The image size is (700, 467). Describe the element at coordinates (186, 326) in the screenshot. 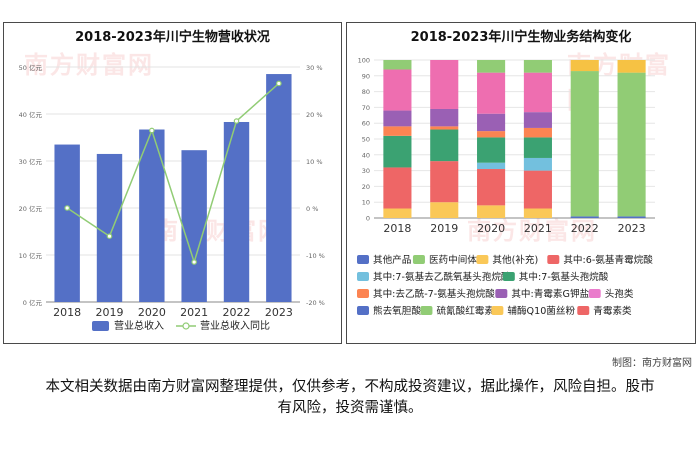

I see `legend-swatch-yoy-point` at that location.